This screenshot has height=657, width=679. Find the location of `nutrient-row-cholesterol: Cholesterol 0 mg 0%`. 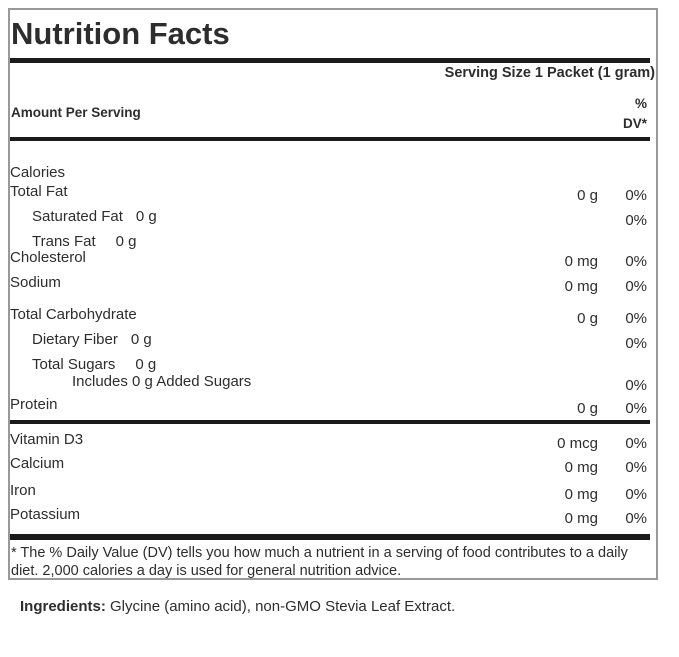

nutrient-row-cholesterol: Cholesterol 0 mg 0% is located at coordinates (332, 259).